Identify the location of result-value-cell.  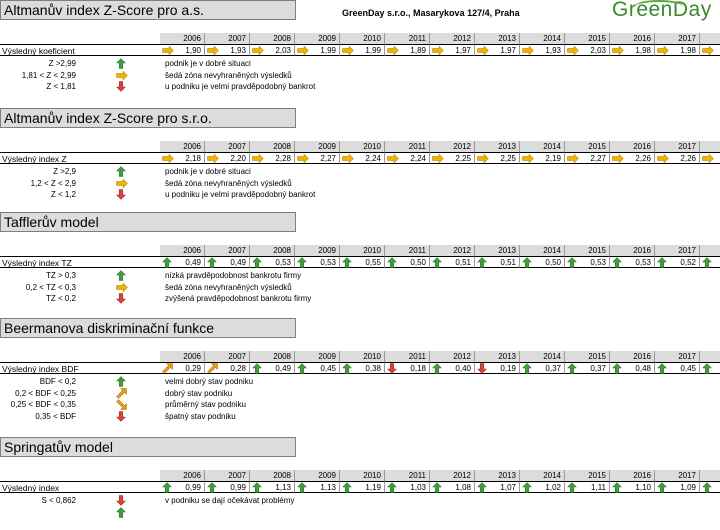
(710, 158).